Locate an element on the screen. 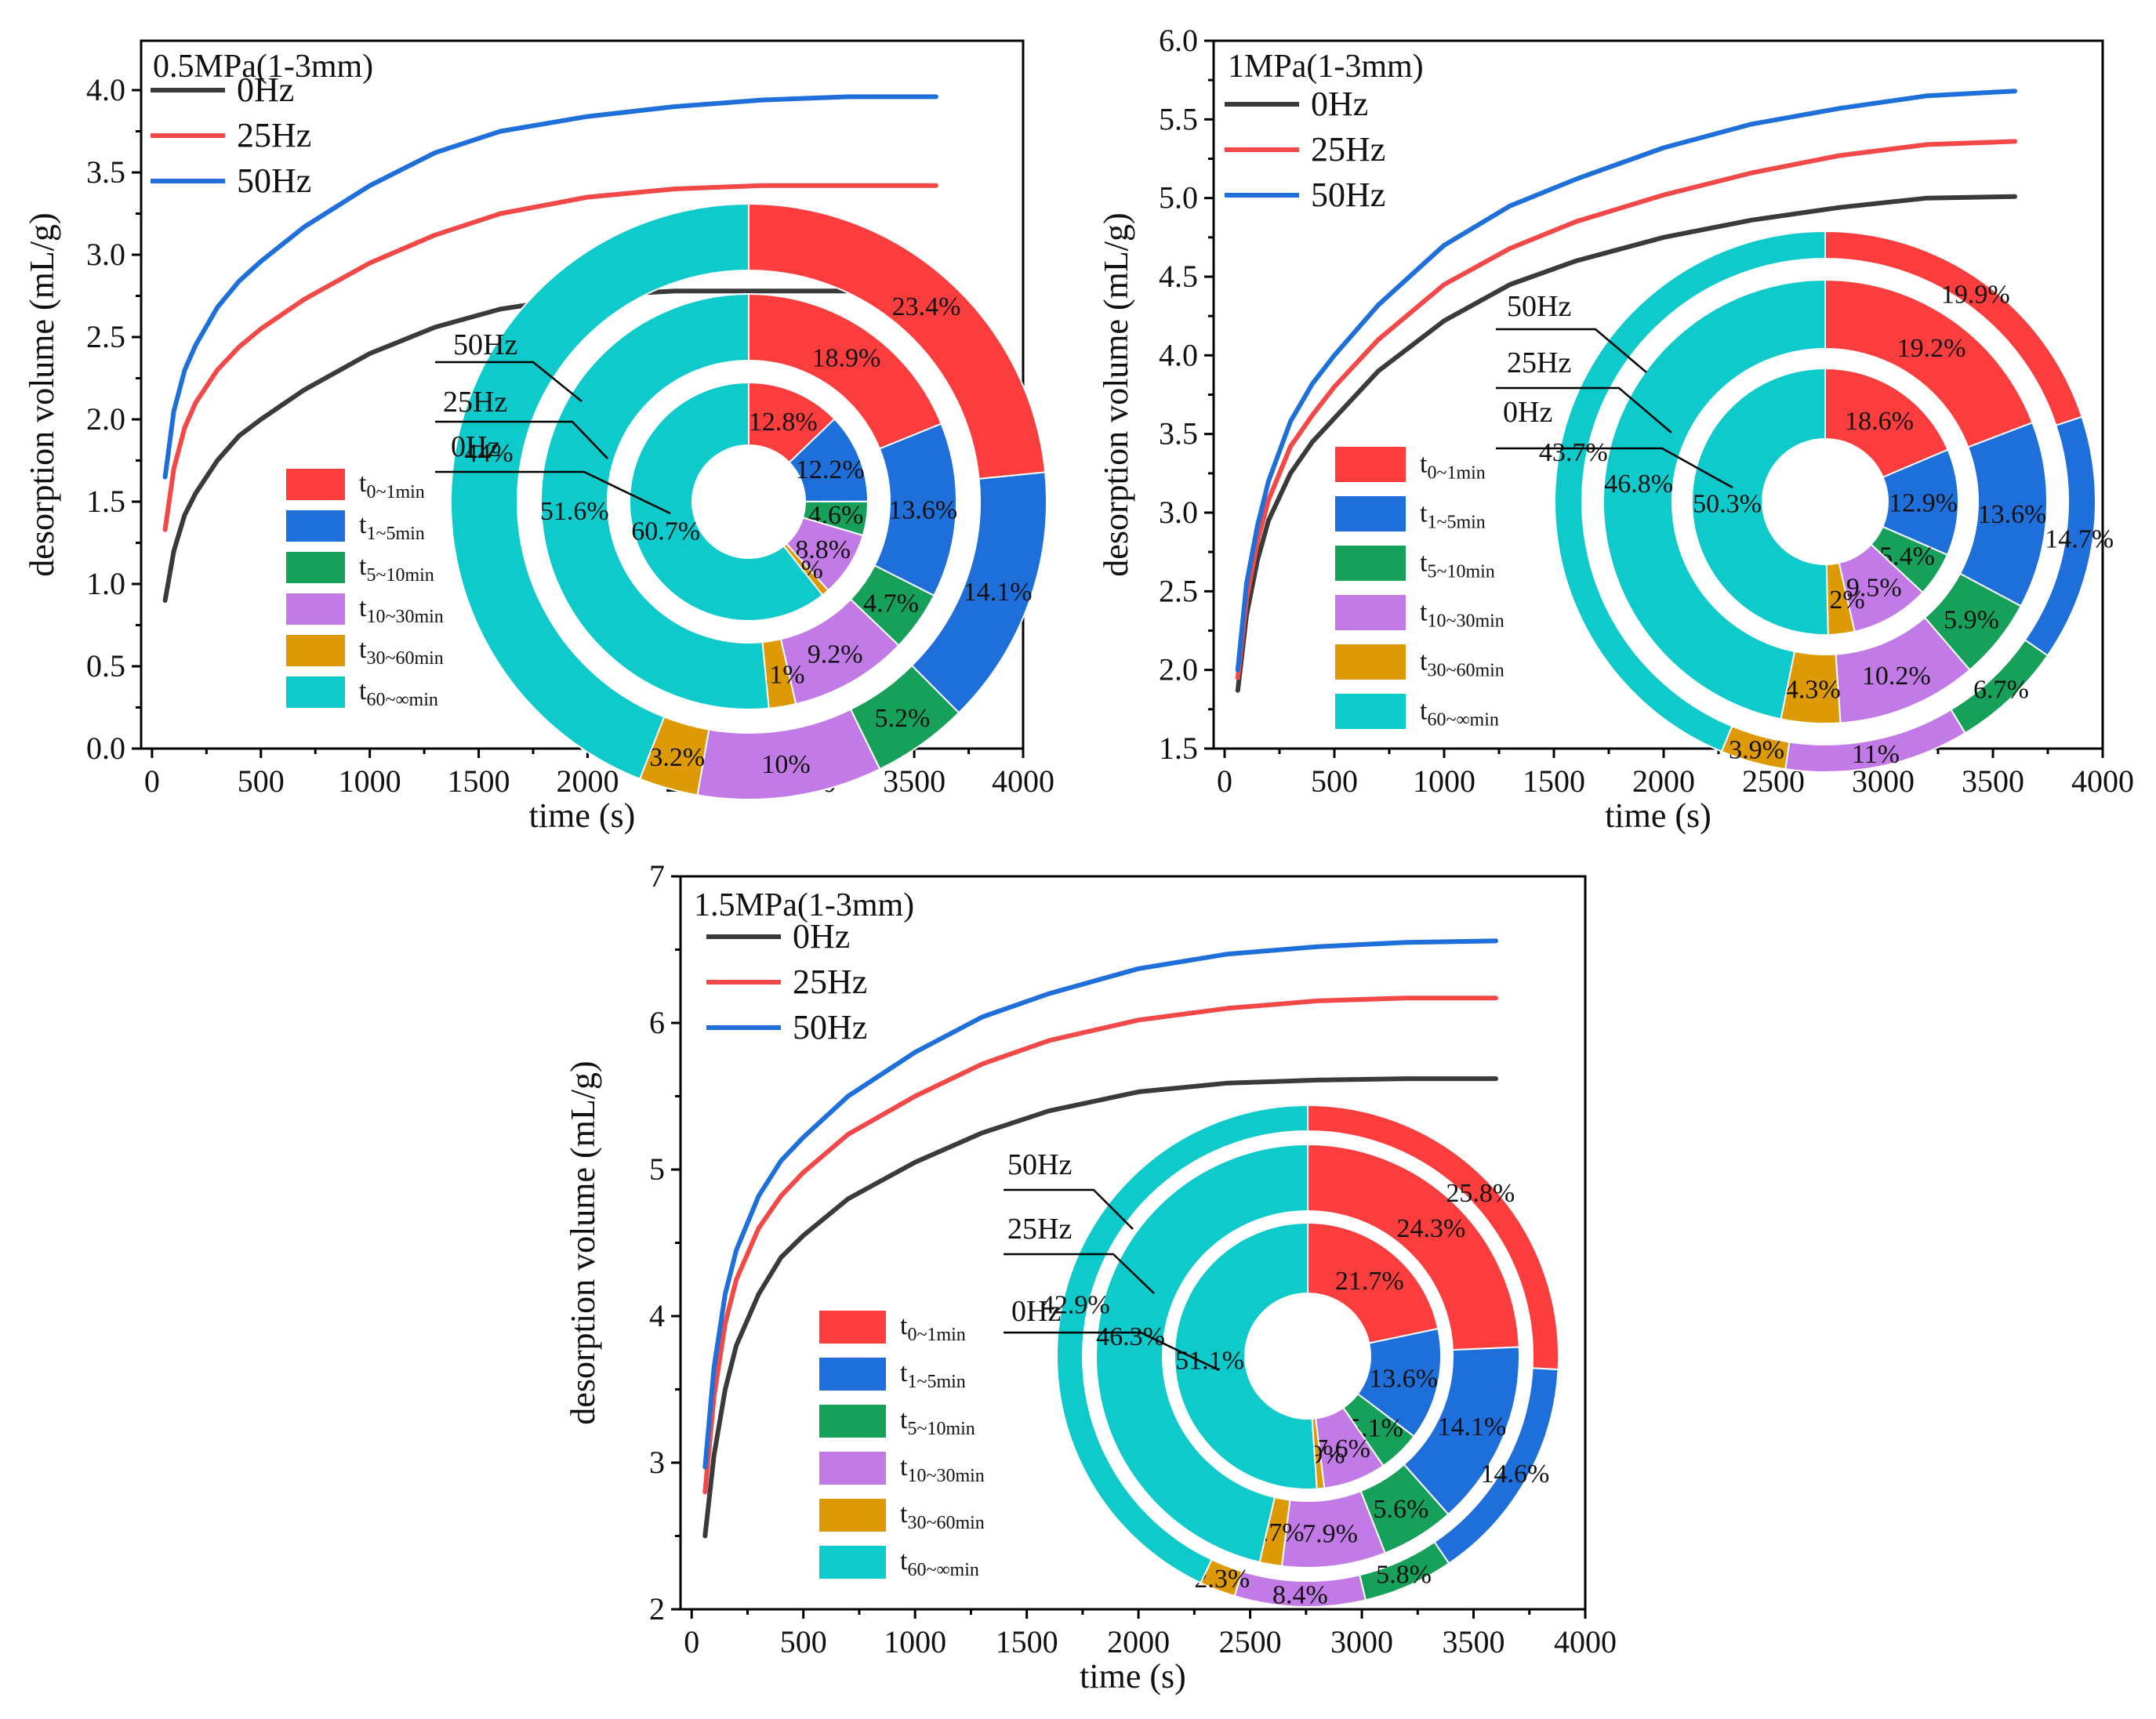 The width and height of the screenshot is (2156, 1719). pie-label-25Hz-3: 7.9% is located at coordinates (1330, 1534).